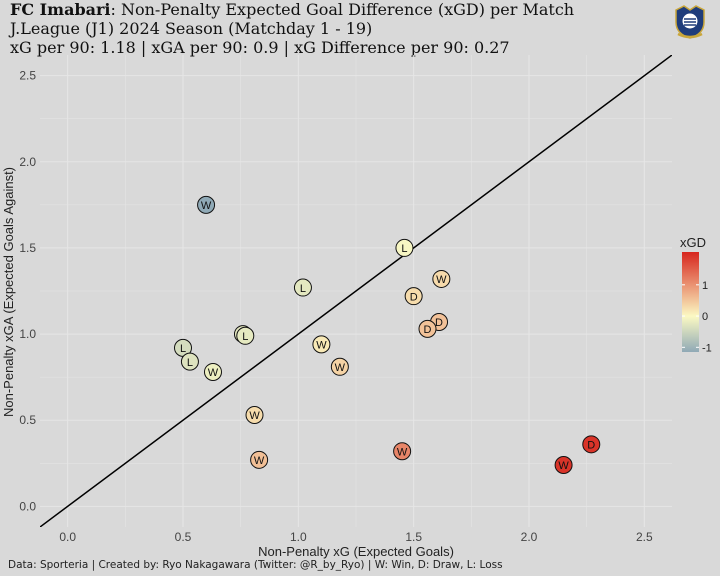  Describe the element at coordinates (707, 348) in the screenshot. I see `legend-break-label: -1` at that location.